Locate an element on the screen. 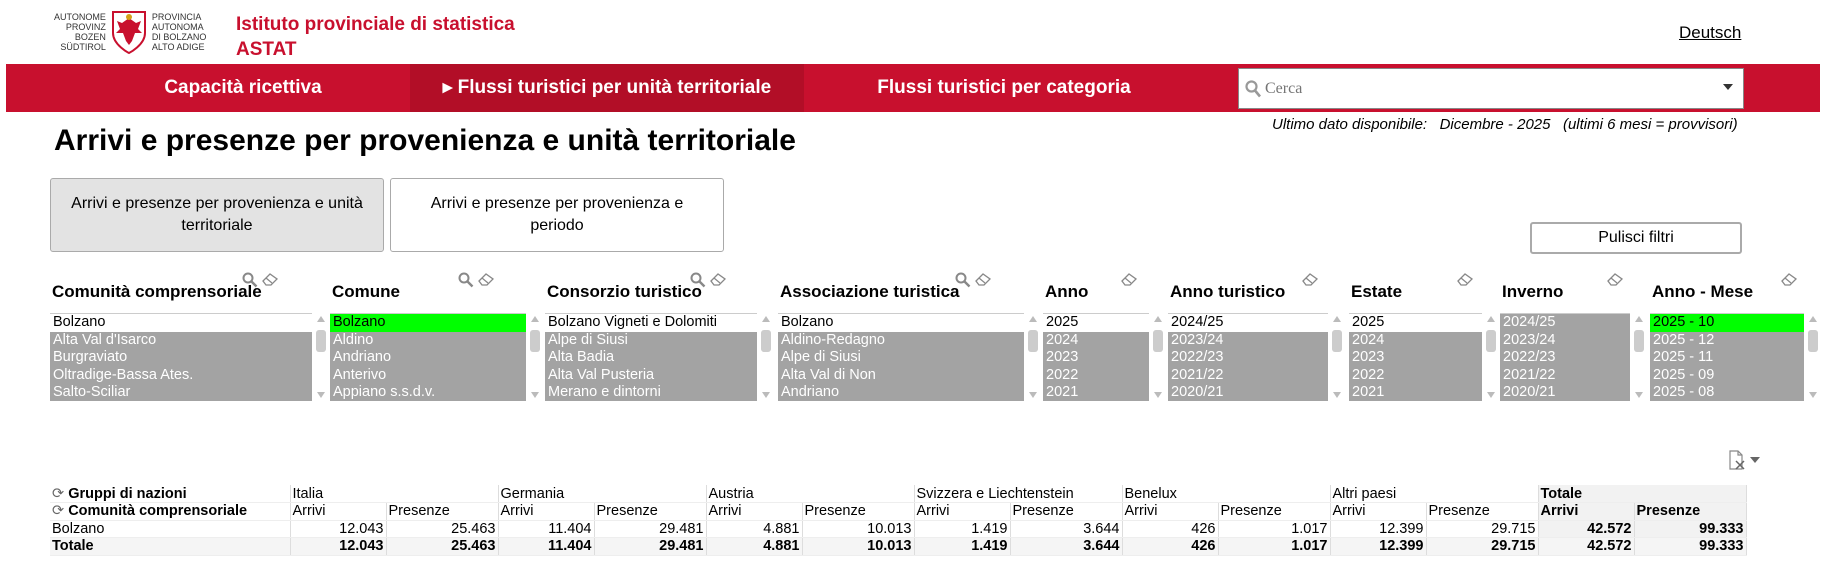 Image resolution: width=1828 pixels, height=588 pixels. listbox-item: Andriano is located at coordinates (428, 358).